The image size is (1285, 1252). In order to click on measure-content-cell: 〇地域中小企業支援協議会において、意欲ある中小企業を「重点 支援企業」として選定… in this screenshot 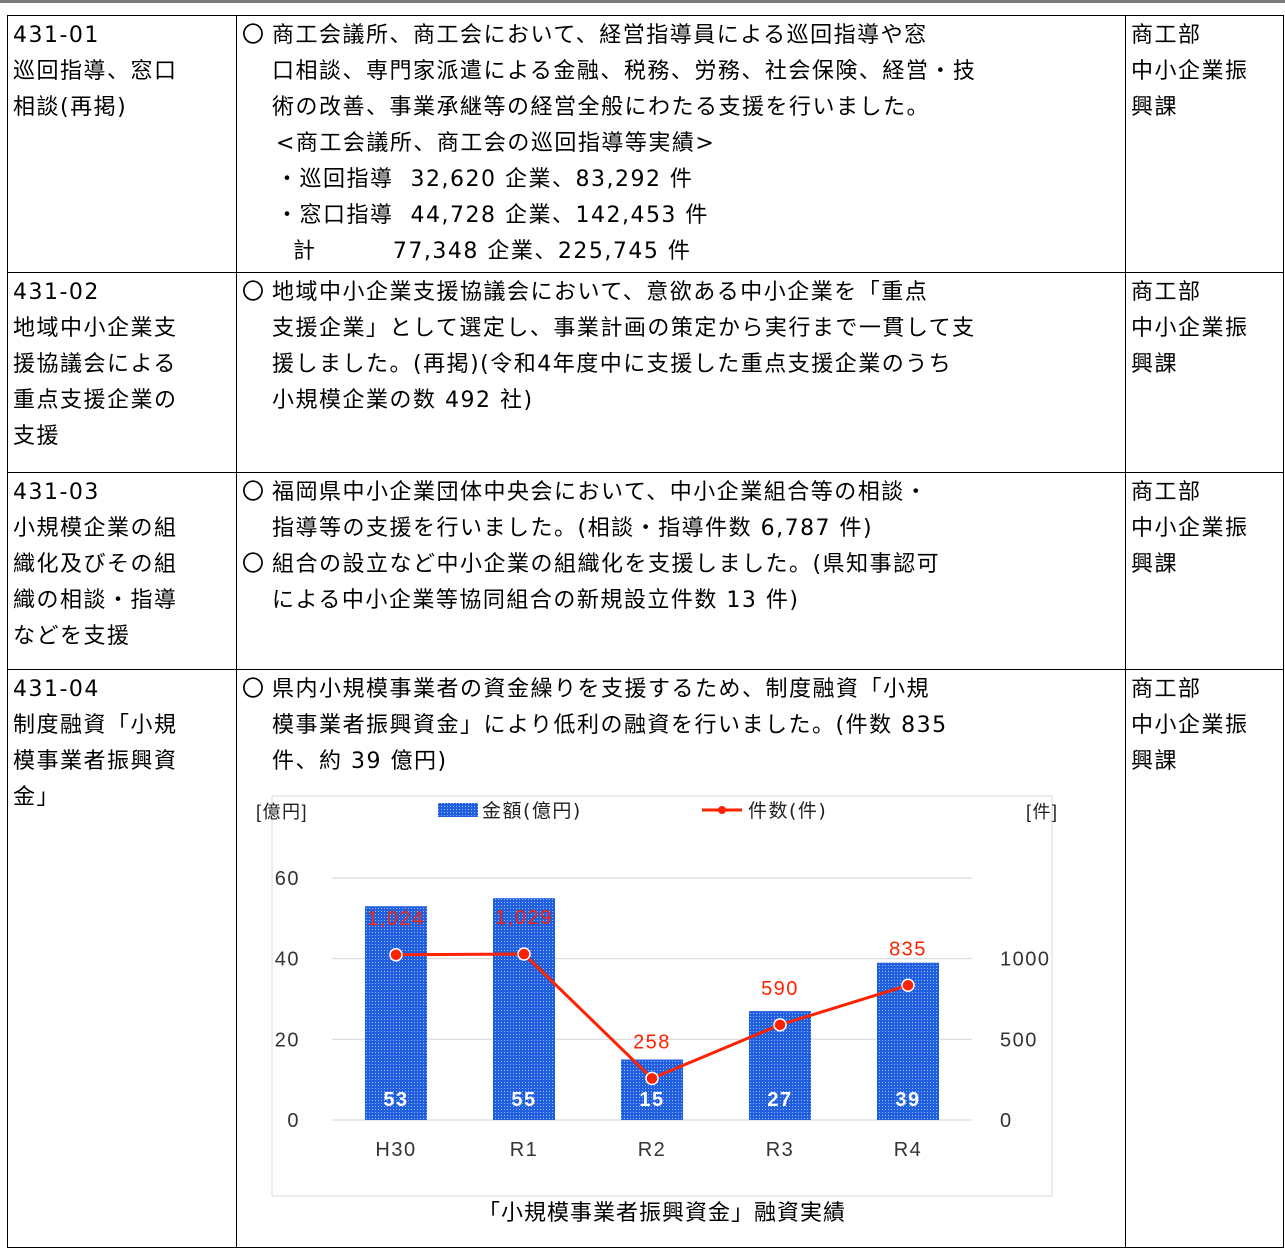, I will do `click(681, 372)`.